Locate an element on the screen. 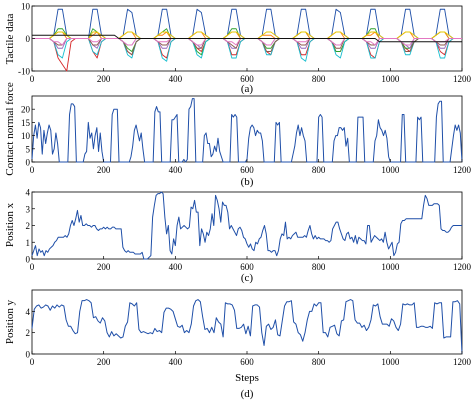 This screenshot has height=402, width=474. panel-d-y-tick-label: 2 is located at coordinates (28, 333).